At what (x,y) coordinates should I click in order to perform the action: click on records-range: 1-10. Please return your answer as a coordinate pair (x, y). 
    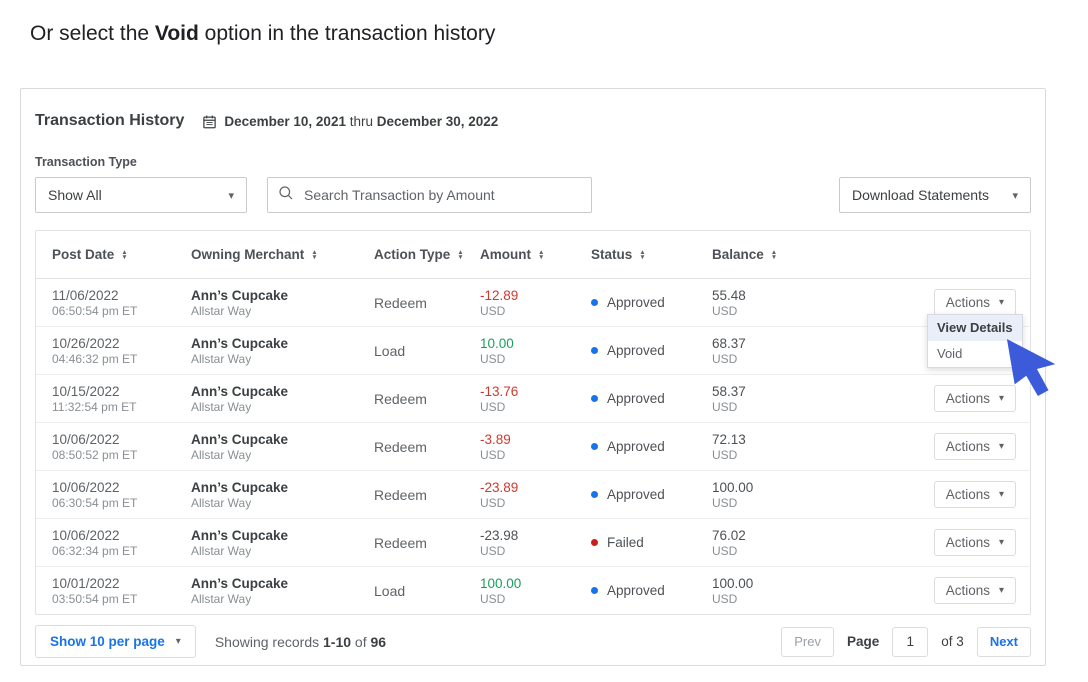
    Looking at the image, I should click on (337, 641).